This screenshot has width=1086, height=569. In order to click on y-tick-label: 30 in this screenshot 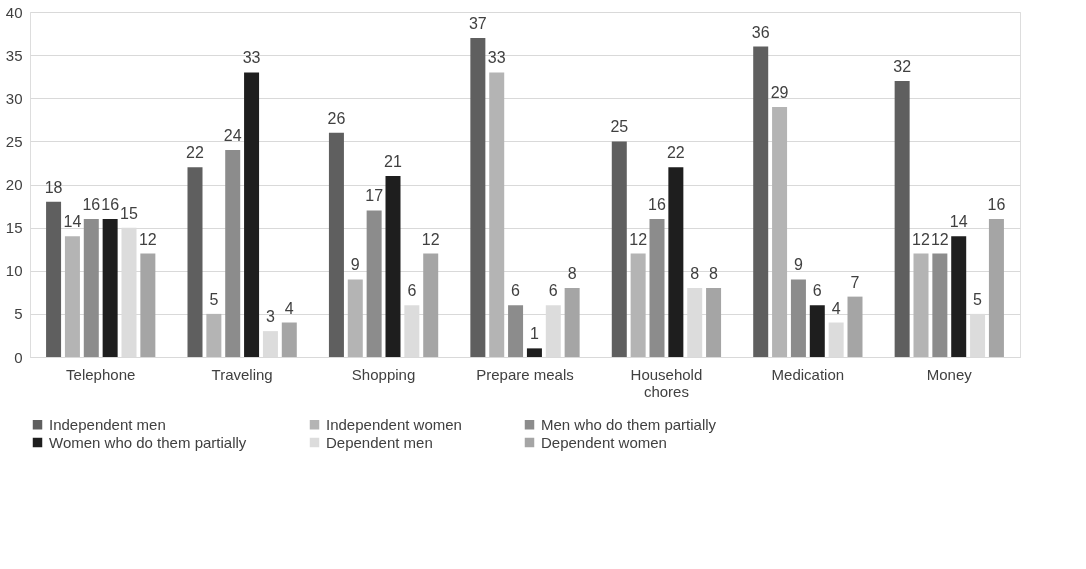, I will do `click(14, 98)`.